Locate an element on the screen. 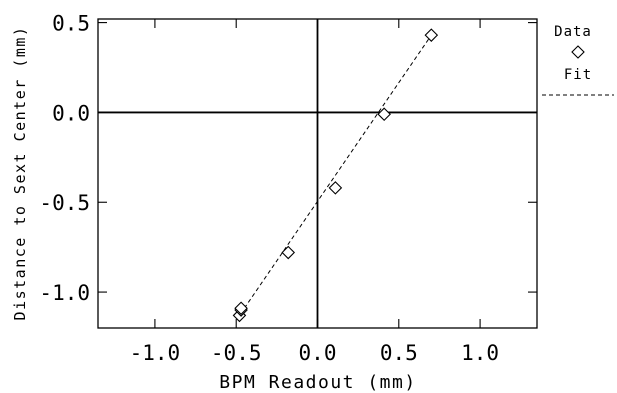 The width and height of the screenshot is (617, 393). x-tick-label: 1.0 is located at coordinates (480, 353).